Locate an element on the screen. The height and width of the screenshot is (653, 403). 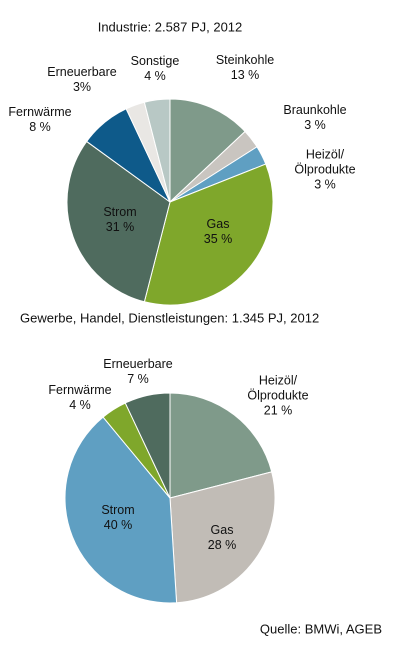
value-label: 31 % is located at coordinates (120, 227).